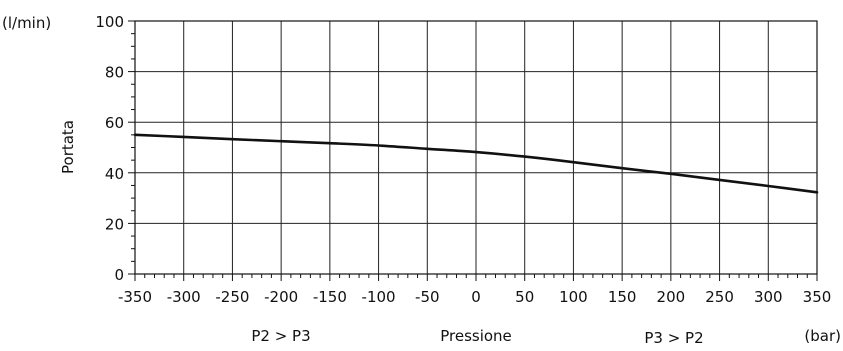 This screenshot has width=843, height=351. What do you see at coordinates (476, 163) in the screenshot?
I see `flow-curve` at bounding box center [476, 163].